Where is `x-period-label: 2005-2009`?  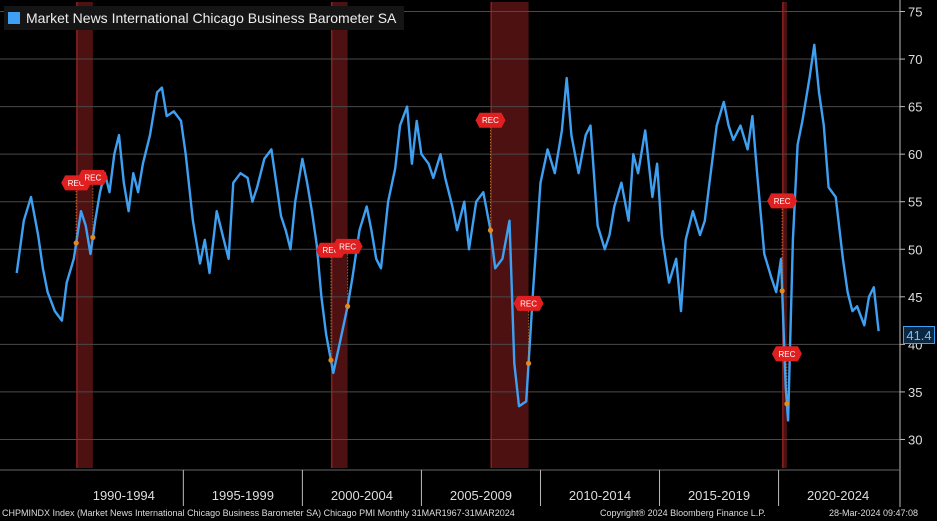
x-period-label: 2005-2009 is located at coordinates (481, 495).